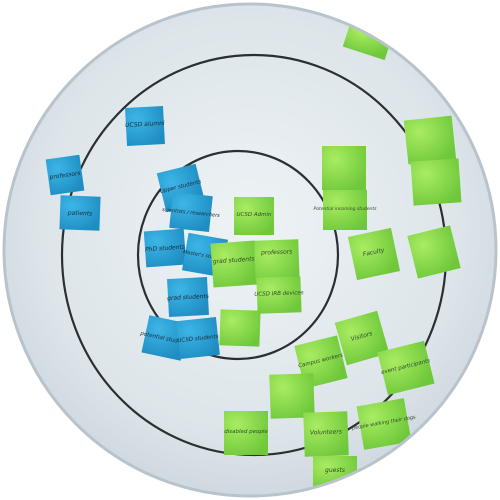 This screenshot has height=500, width=500. I want to click on svg-text: patients, so click(80, 214).